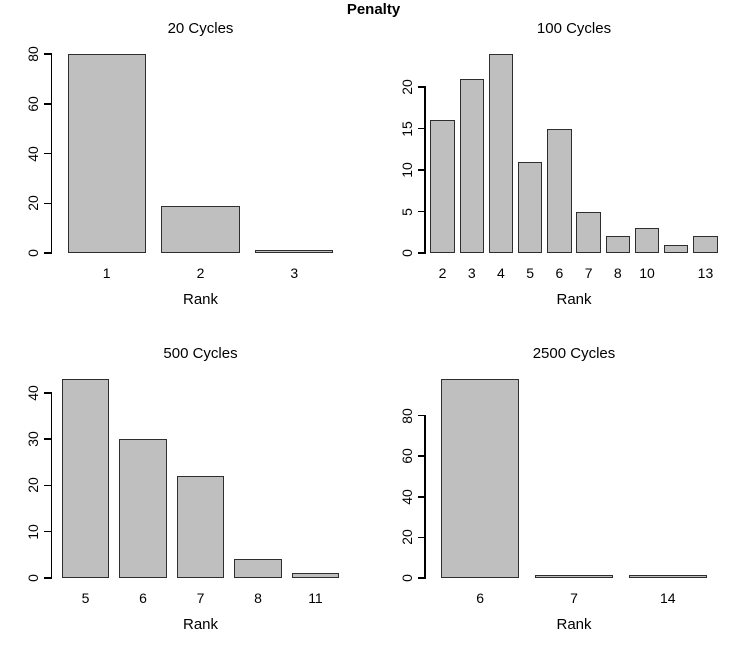 Image resolution: width=747 pixels, height=650 pixels. I want to click on subplot-title: 500 Cycles, so click(200, 353).